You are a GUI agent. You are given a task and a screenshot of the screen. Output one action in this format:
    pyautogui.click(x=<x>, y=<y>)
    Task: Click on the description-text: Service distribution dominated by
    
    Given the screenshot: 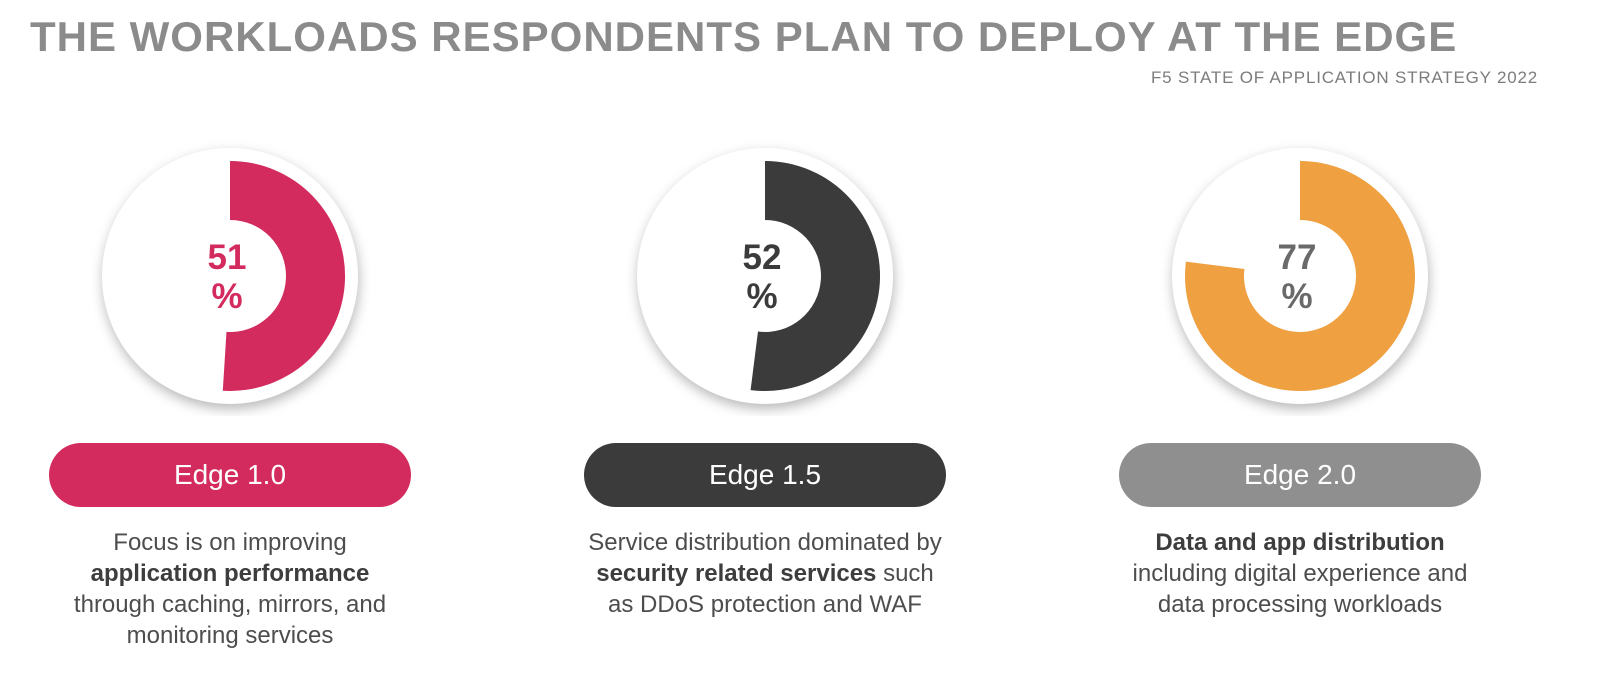 What is the action you would take?
    pyautogui.click(x=765, y=543)
    